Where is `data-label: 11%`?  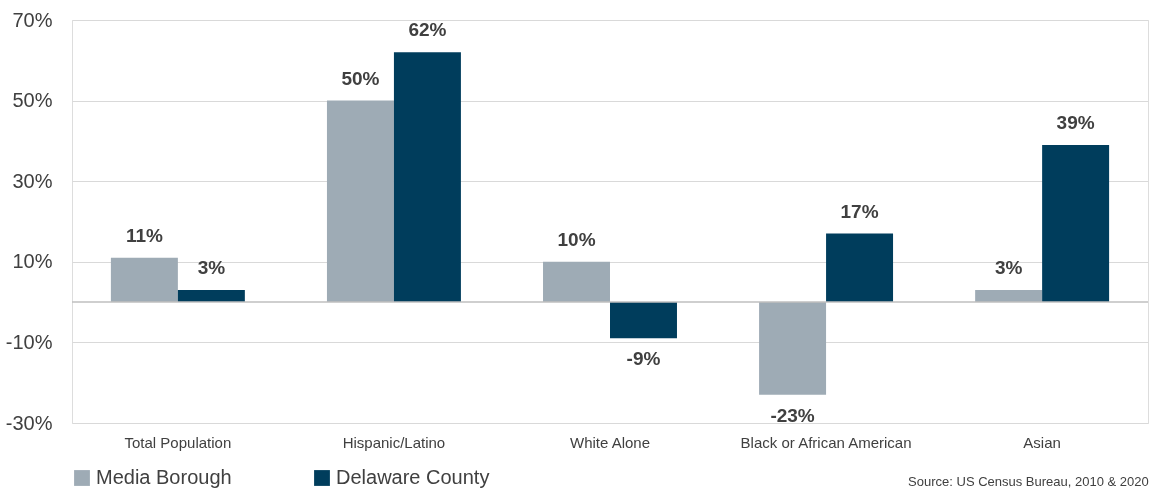
data-label: 11% is located at coordinates (144, 235).